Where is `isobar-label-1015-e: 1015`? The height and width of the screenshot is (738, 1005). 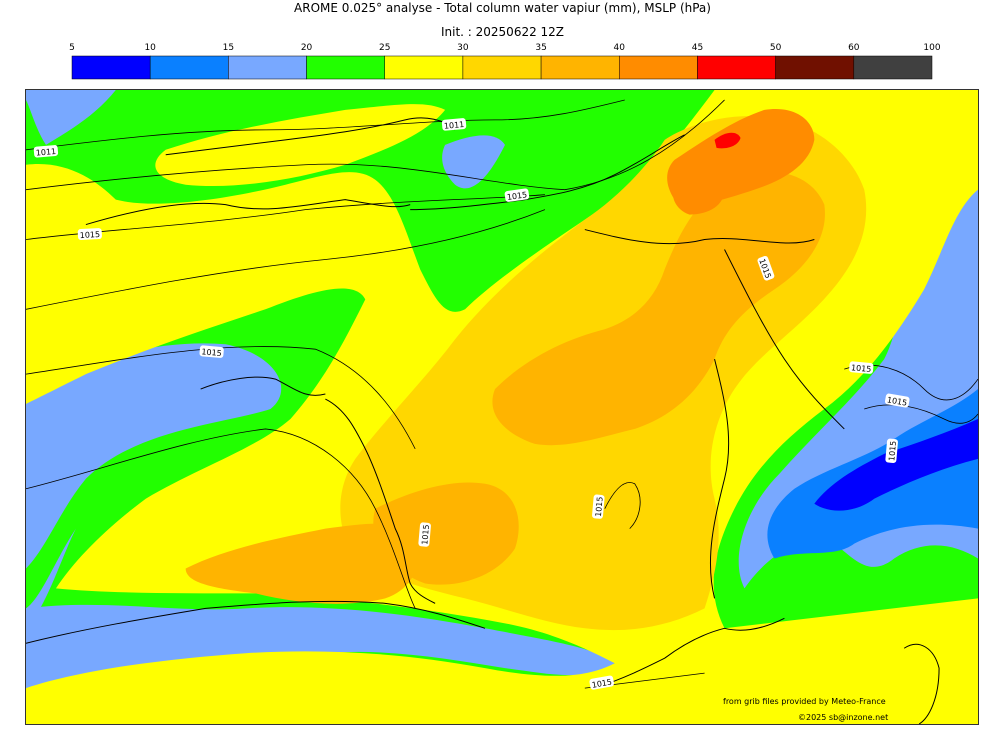 isobar-label-1015-e: 1015 is located at coordinates (861, 367).